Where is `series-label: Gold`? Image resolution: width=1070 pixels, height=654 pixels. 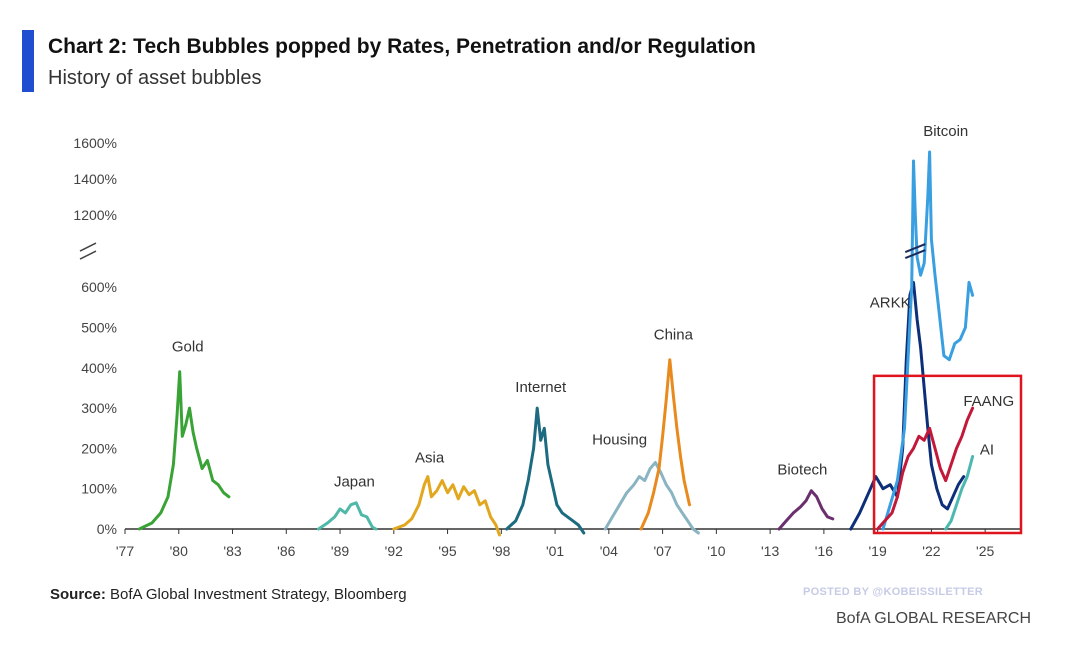 series-label: Gold is located at coordinates (188, 347).